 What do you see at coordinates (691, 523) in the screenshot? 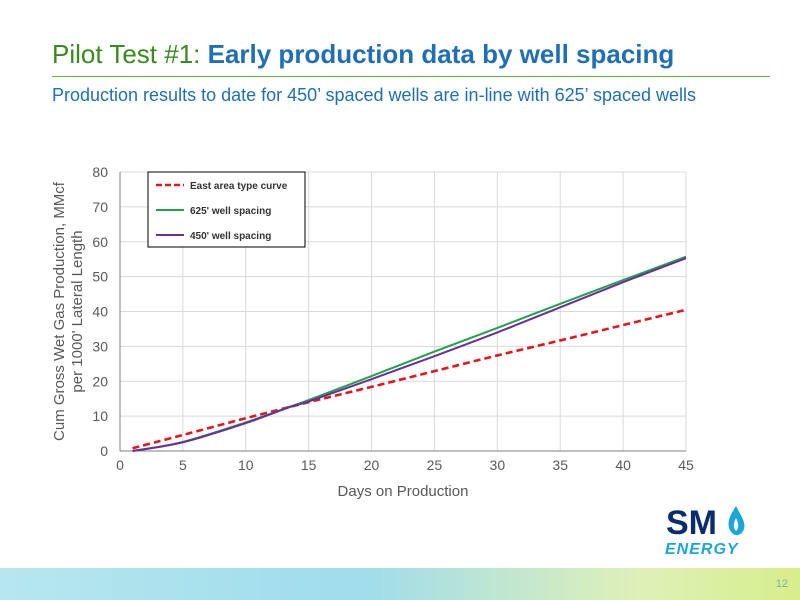
I see `logo-top-text: SM` at bounding box center [691, 523].